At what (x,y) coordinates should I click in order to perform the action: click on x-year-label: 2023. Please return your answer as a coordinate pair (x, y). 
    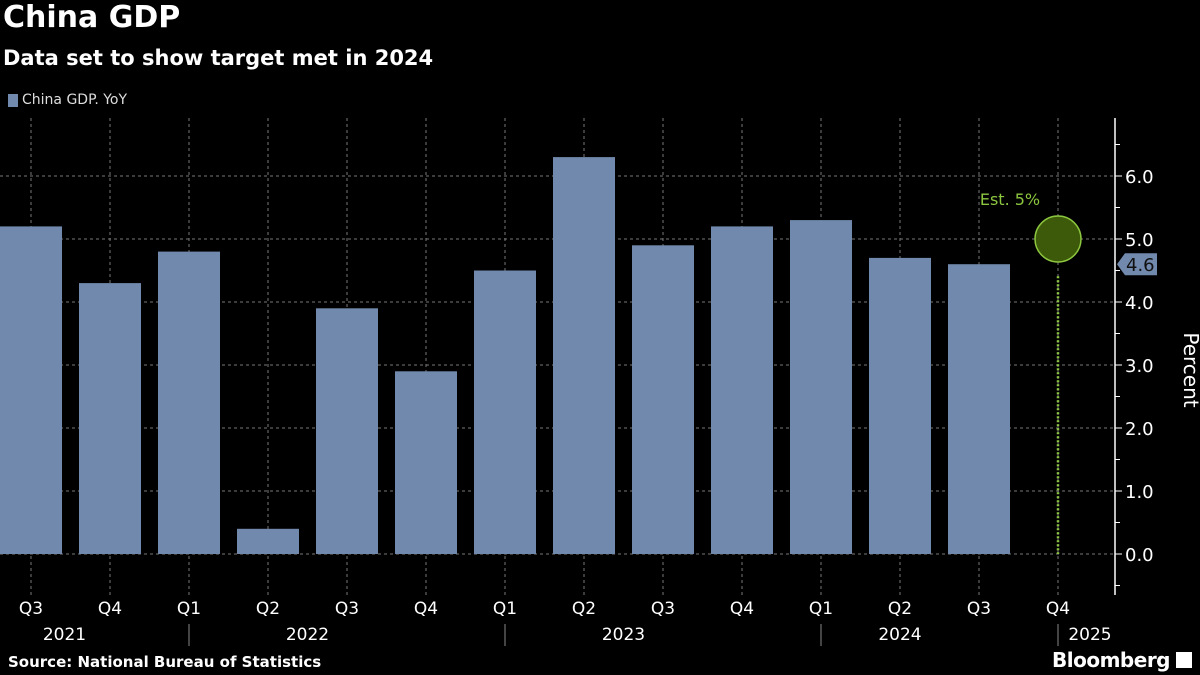
    Looking at the image, I should click on (623, 635).